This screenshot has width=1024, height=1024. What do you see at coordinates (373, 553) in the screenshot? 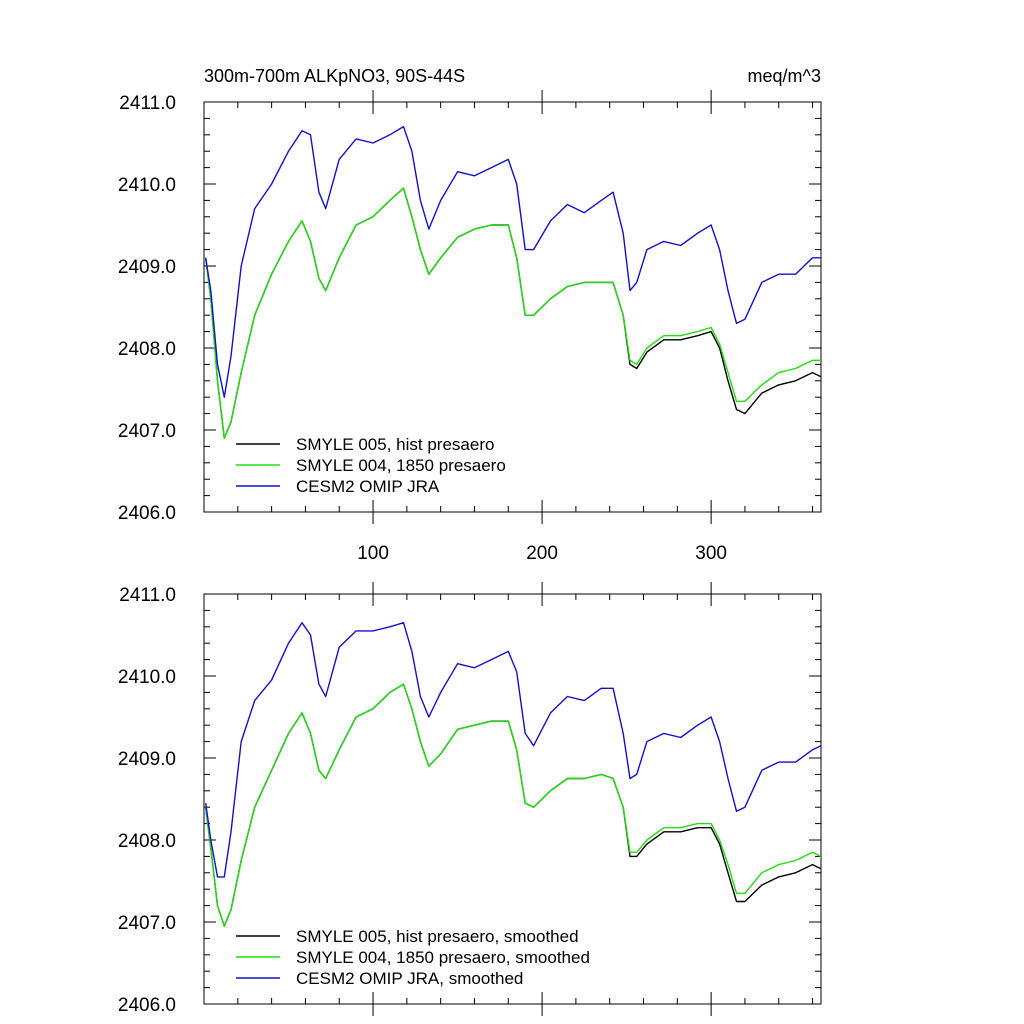
I see `x-tick-label: 100` at bounding box center [373, 553].